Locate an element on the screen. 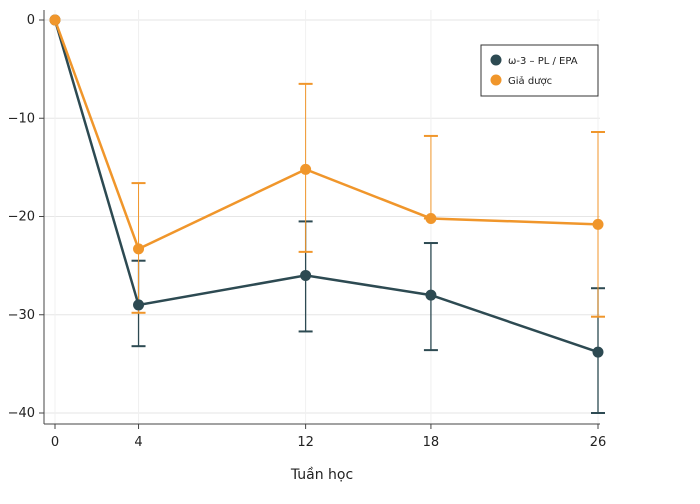 The image size is (700, 504). x-tick-label: 12 is located at coordinates (305, 442).